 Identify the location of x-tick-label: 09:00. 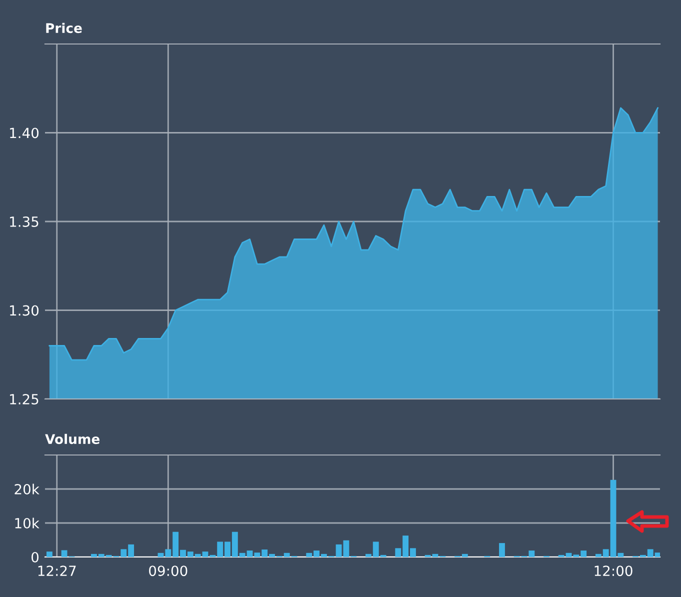
(168, 571).